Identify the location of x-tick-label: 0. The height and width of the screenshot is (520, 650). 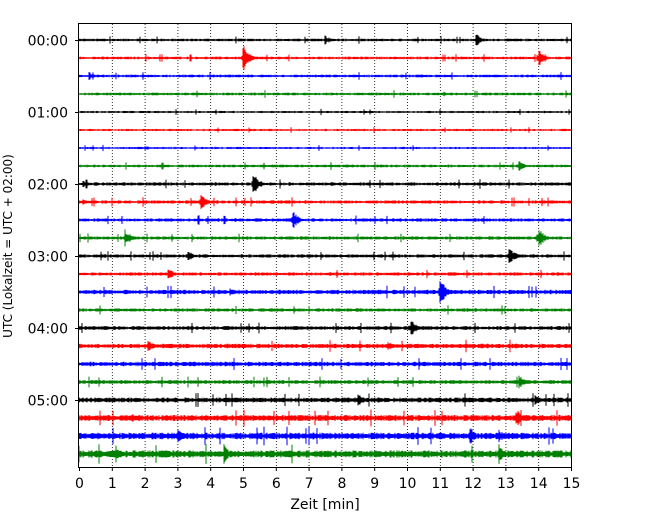
(79, 484).